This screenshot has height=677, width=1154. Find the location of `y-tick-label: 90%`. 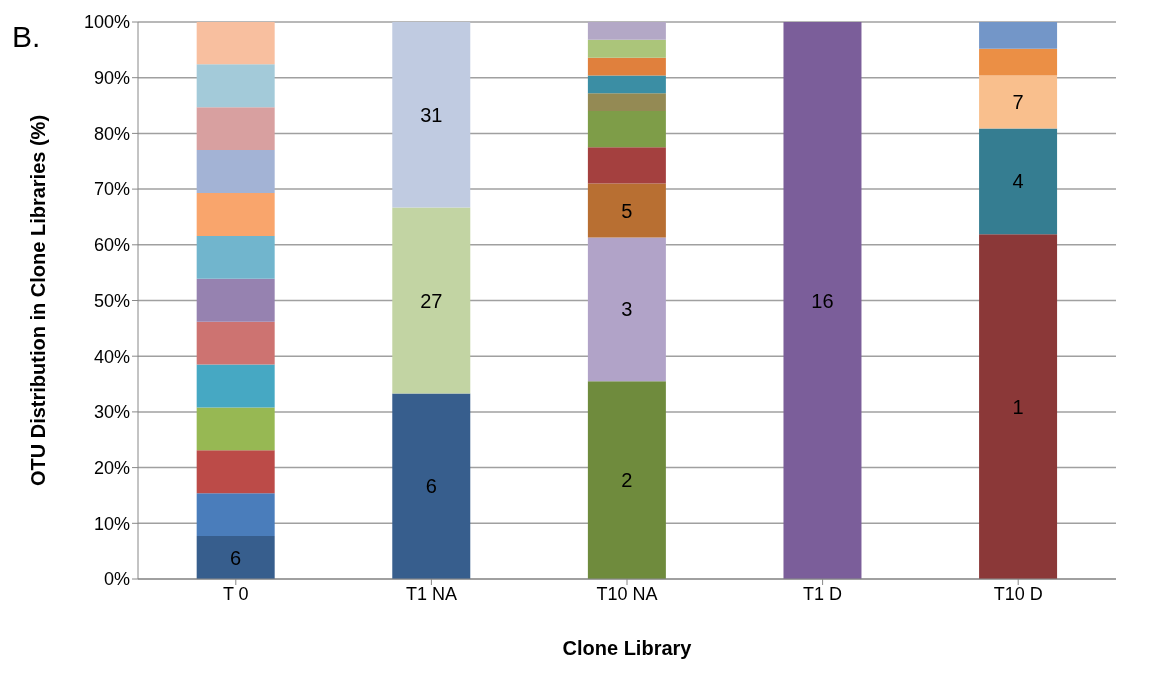

y-tick-label: 90% is located at coordinates (111, 78).